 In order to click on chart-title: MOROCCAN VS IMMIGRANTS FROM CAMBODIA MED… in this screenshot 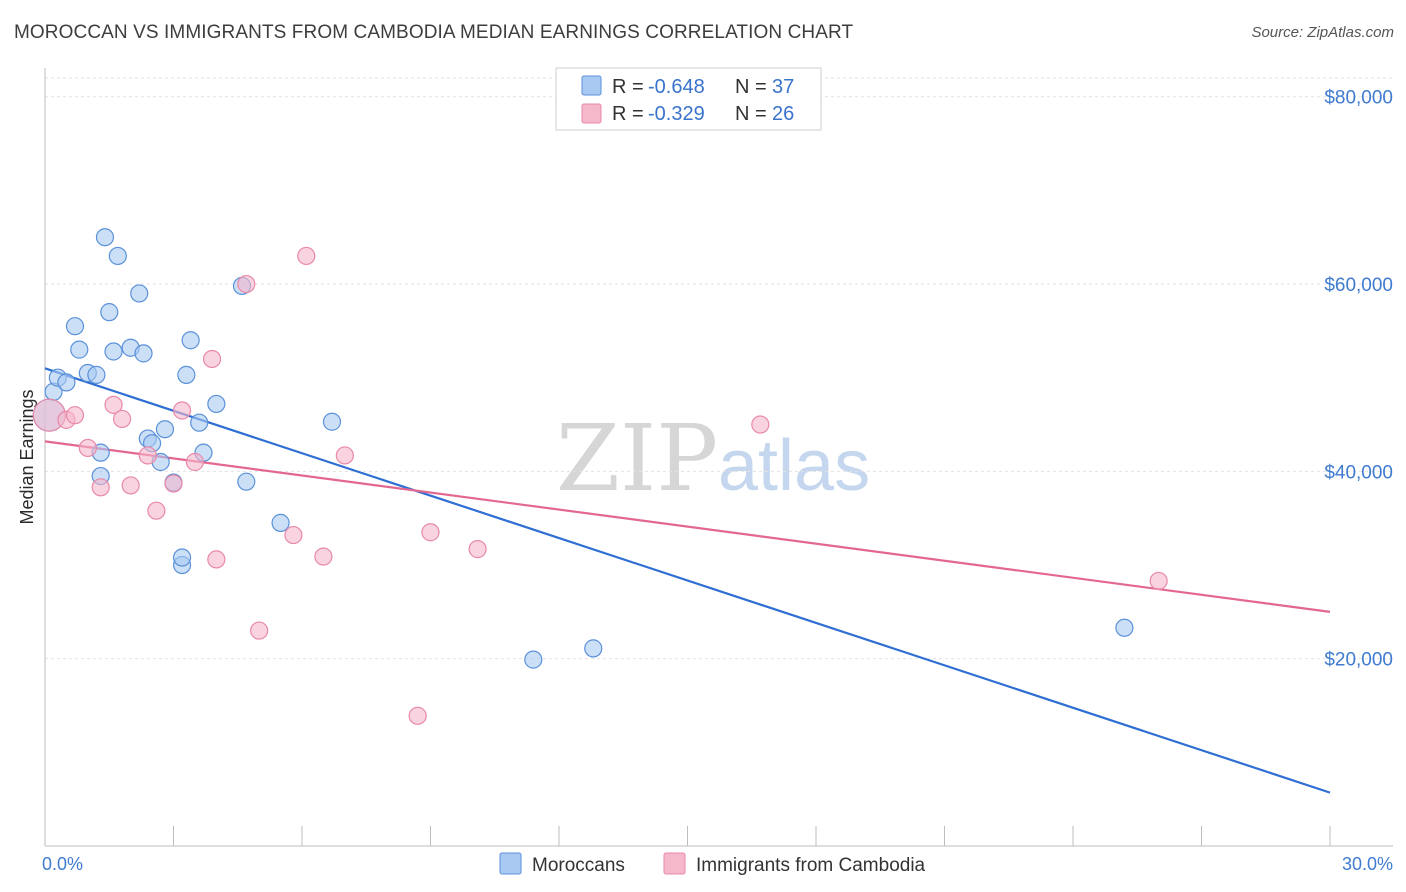, I will do `click(434, 32)`.